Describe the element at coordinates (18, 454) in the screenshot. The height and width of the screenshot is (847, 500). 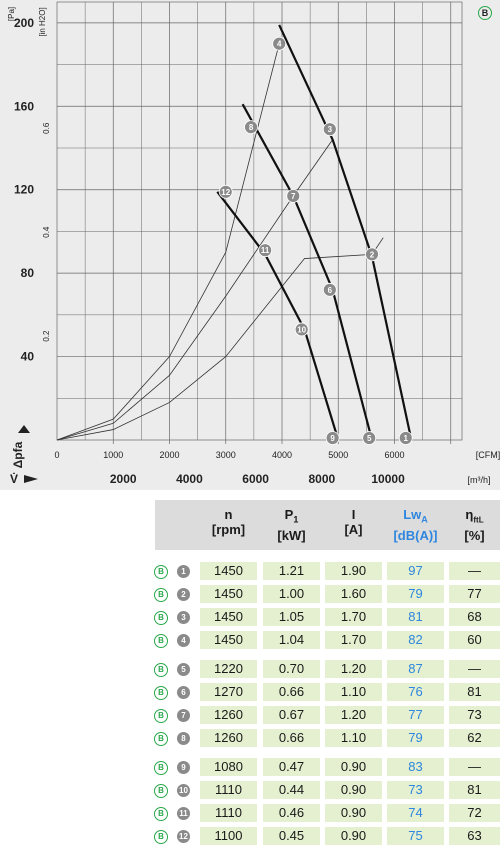
I see `y-axis-symbol: Δpfa` at that location.